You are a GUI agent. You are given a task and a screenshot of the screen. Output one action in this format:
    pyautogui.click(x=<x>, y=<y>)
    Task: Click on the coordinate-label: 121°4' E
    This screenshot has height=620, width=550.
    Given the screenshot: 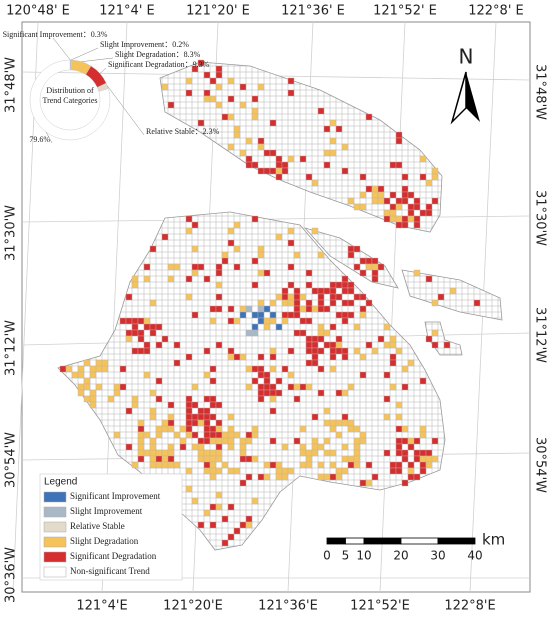 What is the action you would take?
    pyautogui.click(x=127, y=11)
    